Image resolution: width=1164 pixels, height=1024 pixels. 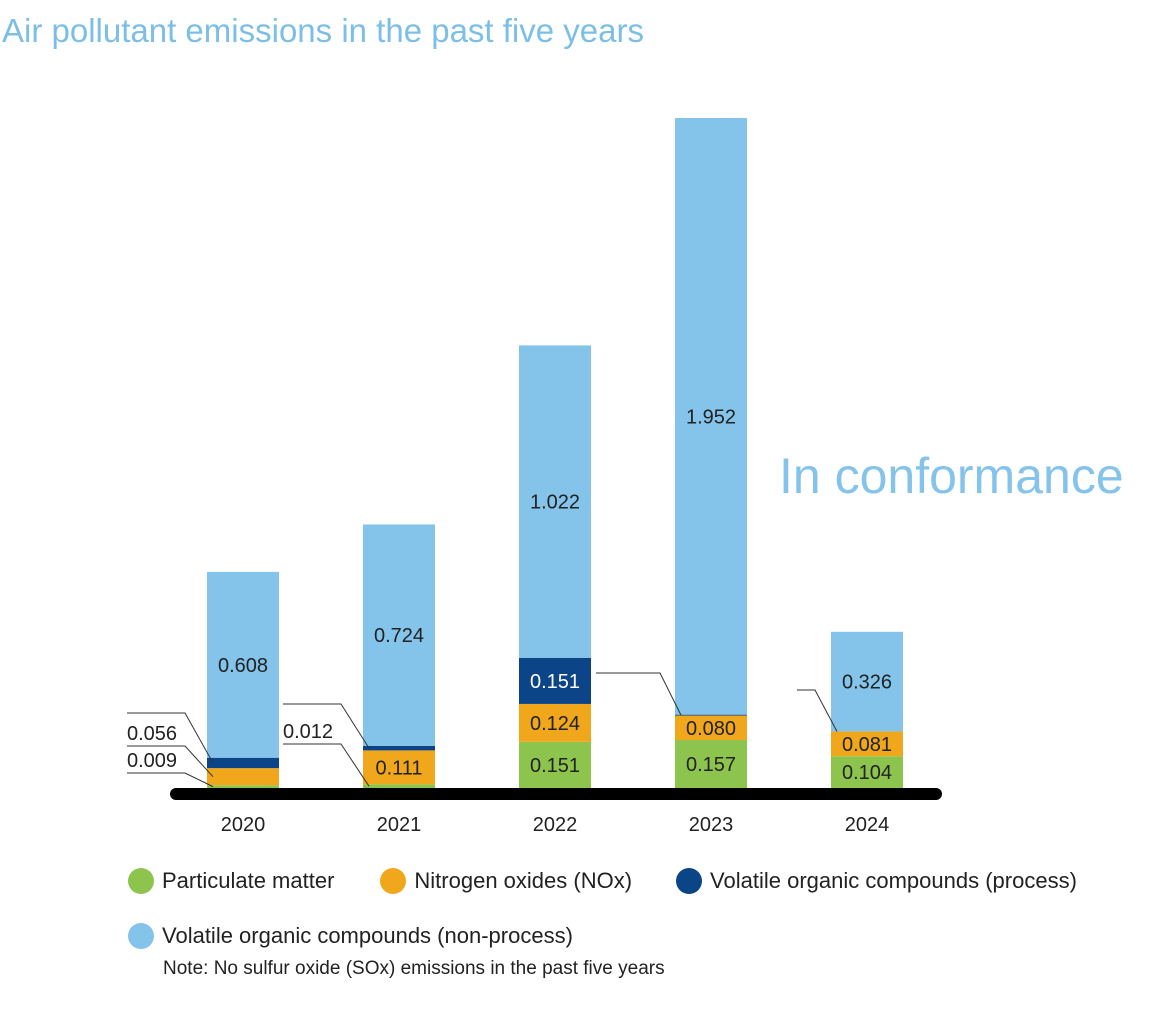 I want to click on label-nox-2024: 0.081, so click(x=867, y=745).